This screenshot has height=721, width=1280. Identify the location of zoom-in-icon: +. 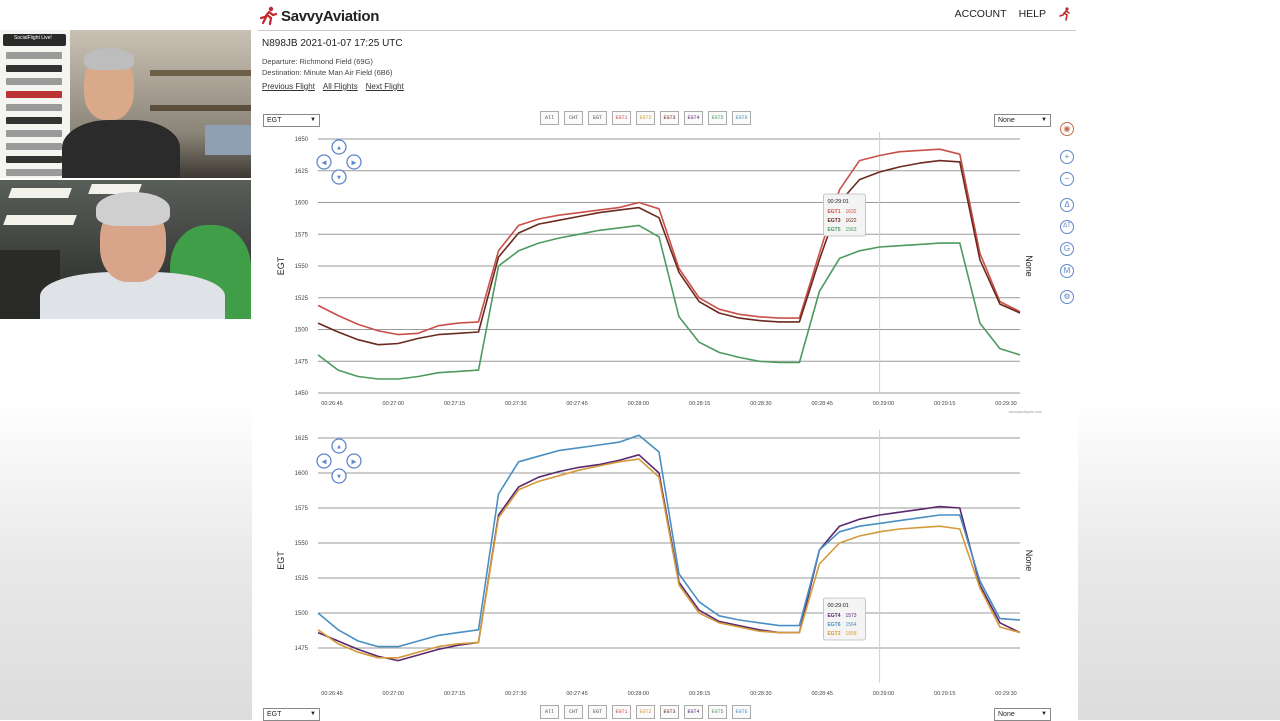
(1067, 157).